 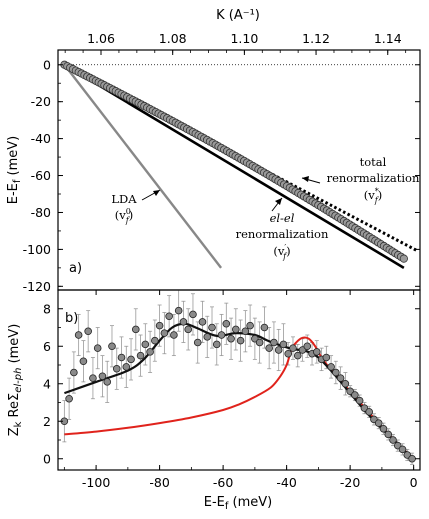 What do you see at coordinates (37, 286) in the screenshot?
I see `y-tick-label-a: -120` at bounding box center [37, 286].